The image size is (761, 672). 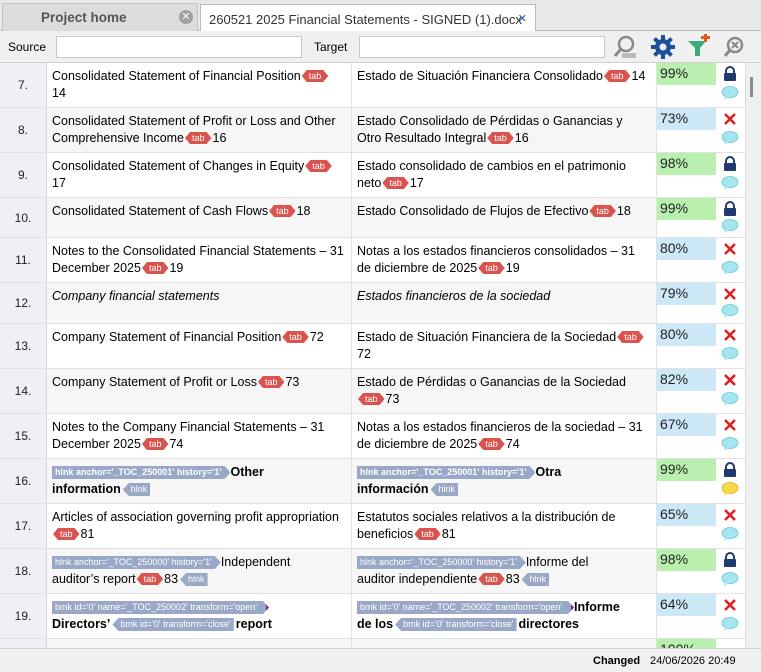 What do you see at coordinates (199, 391) in the screenshot?
I see `source-cell: Company Statement of Profit or Loss tab 73` at bounding box center [199, 391].